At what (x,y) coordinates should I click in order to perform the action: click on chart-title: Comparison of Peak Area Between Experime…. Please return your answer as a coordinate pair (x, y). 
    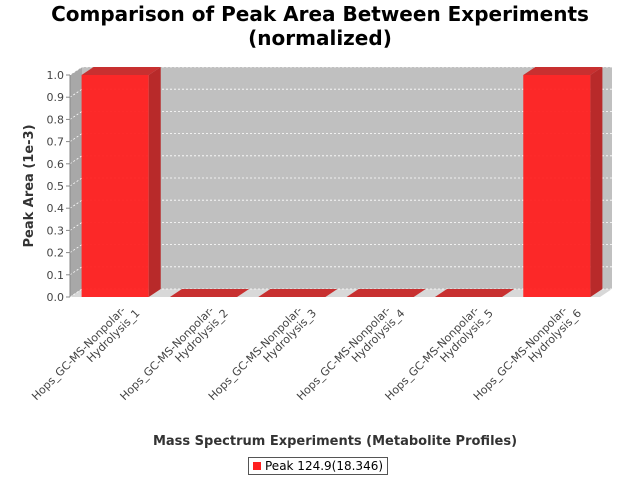
    Looking at the image, I should click on (320, 26).